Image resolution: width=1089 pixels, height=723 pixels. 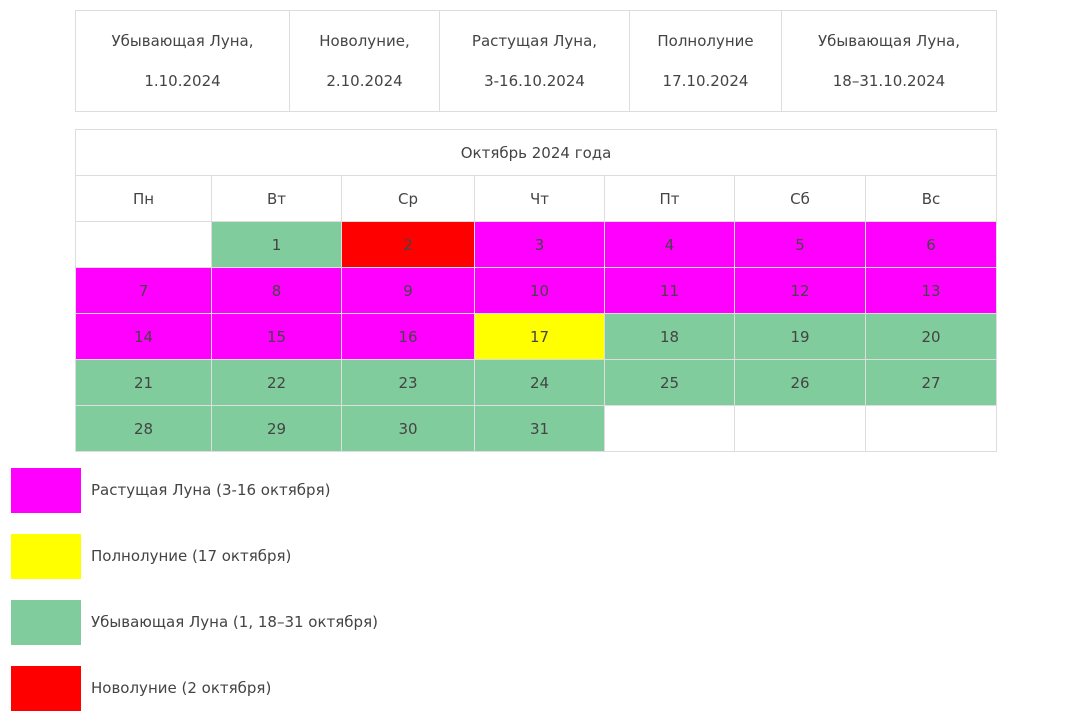 What do you see at coordinates (182, 61) in the screenshot?
I see `phase-cell-waning-start: Убывающая Луна, 1.10.2024` at bounding box center [182, 61].